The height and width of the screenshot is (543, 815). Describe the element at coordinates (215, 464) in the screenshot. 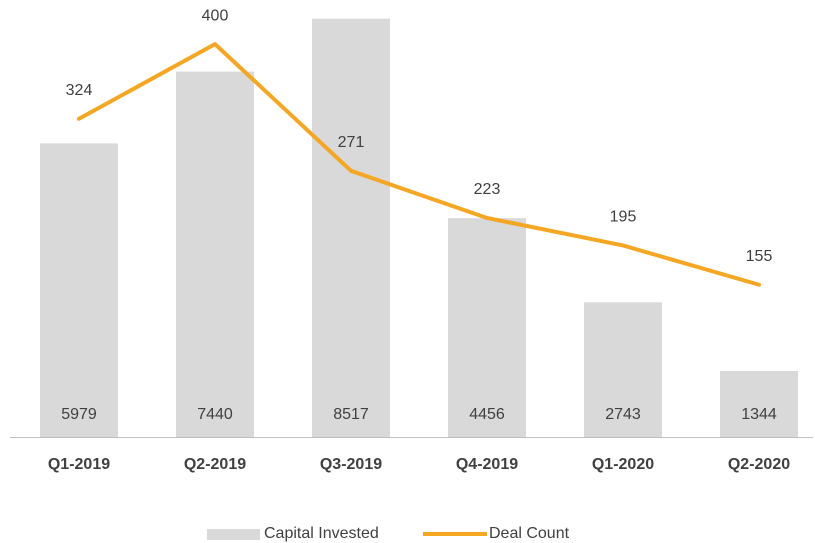

I see `x-tick-label: Q2-2019` at that location.